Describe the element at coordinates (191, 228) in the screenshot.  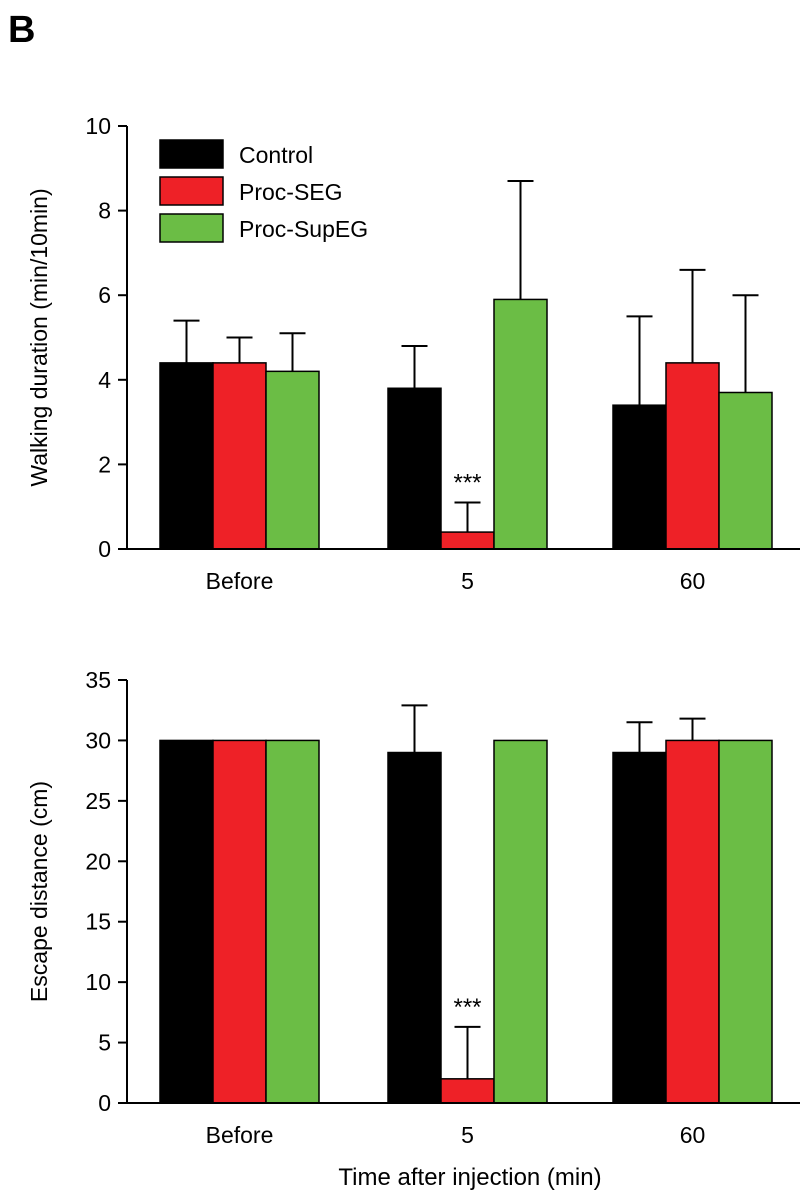
I see `legend-swatch-proc-supeg` at that location.